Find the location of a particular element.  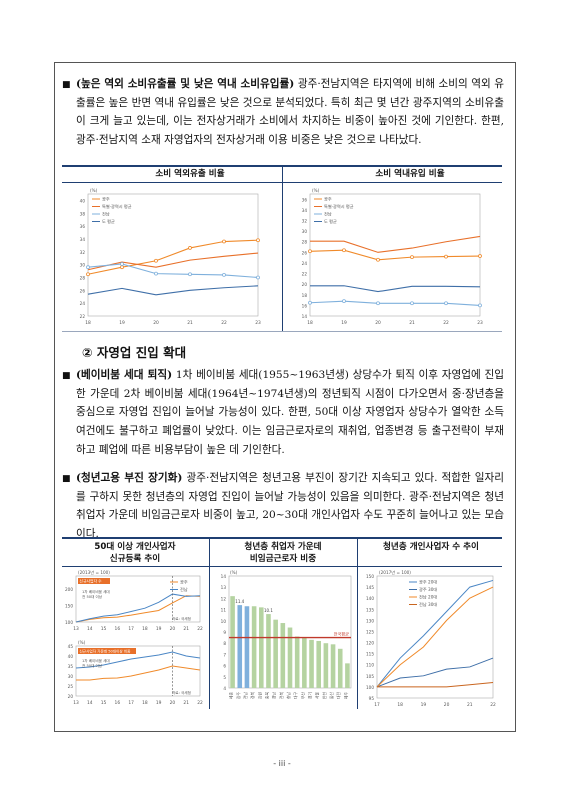

reference-label: 전국평균 is located at coordinates (342, 634).